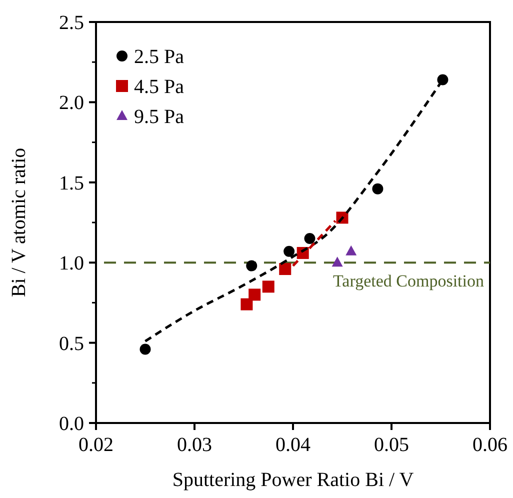 This screenshot has width=513, height=498. What do you see at coordinates (293, 445) in the screenshot?
I see `x-tick-label: 0.04` at bounding box center [293, 445].